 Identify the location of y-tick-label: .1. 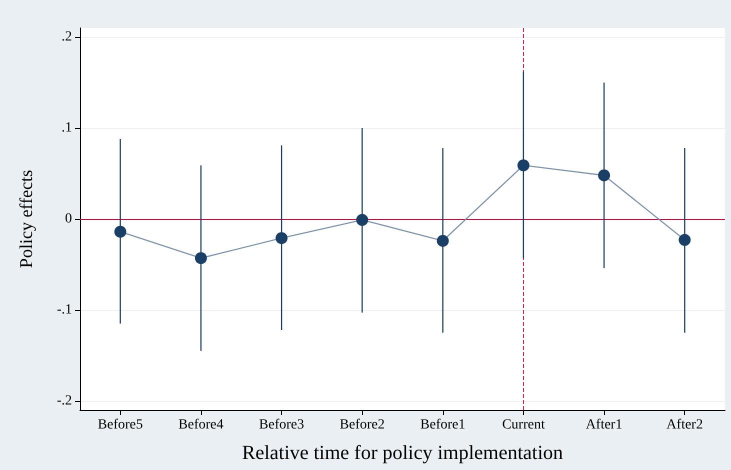
(67, 128).